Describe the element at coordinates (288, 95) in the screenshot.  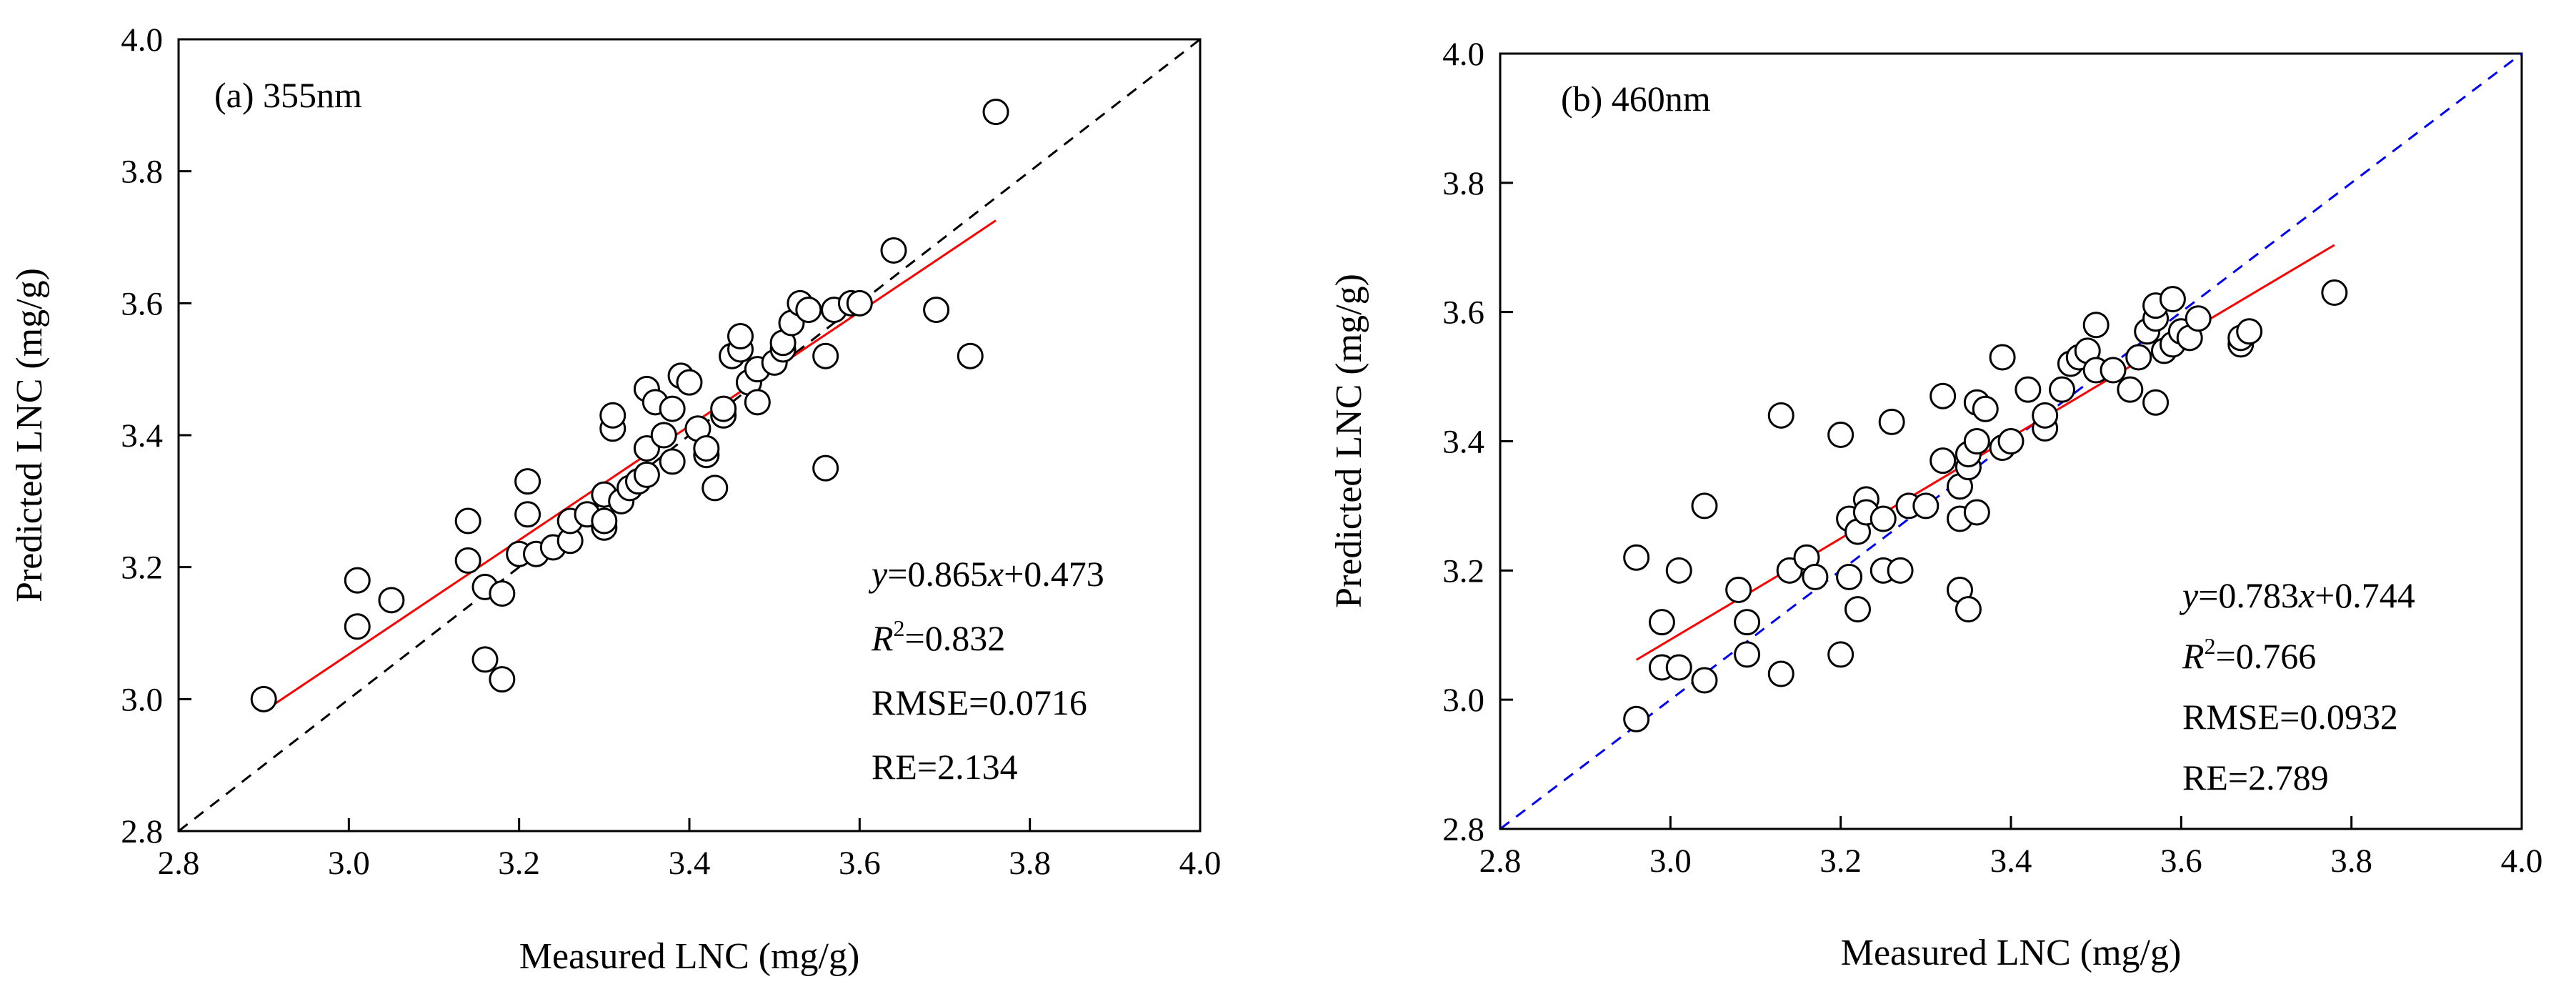
I see `panel-label: (a) 355nm` at that location.